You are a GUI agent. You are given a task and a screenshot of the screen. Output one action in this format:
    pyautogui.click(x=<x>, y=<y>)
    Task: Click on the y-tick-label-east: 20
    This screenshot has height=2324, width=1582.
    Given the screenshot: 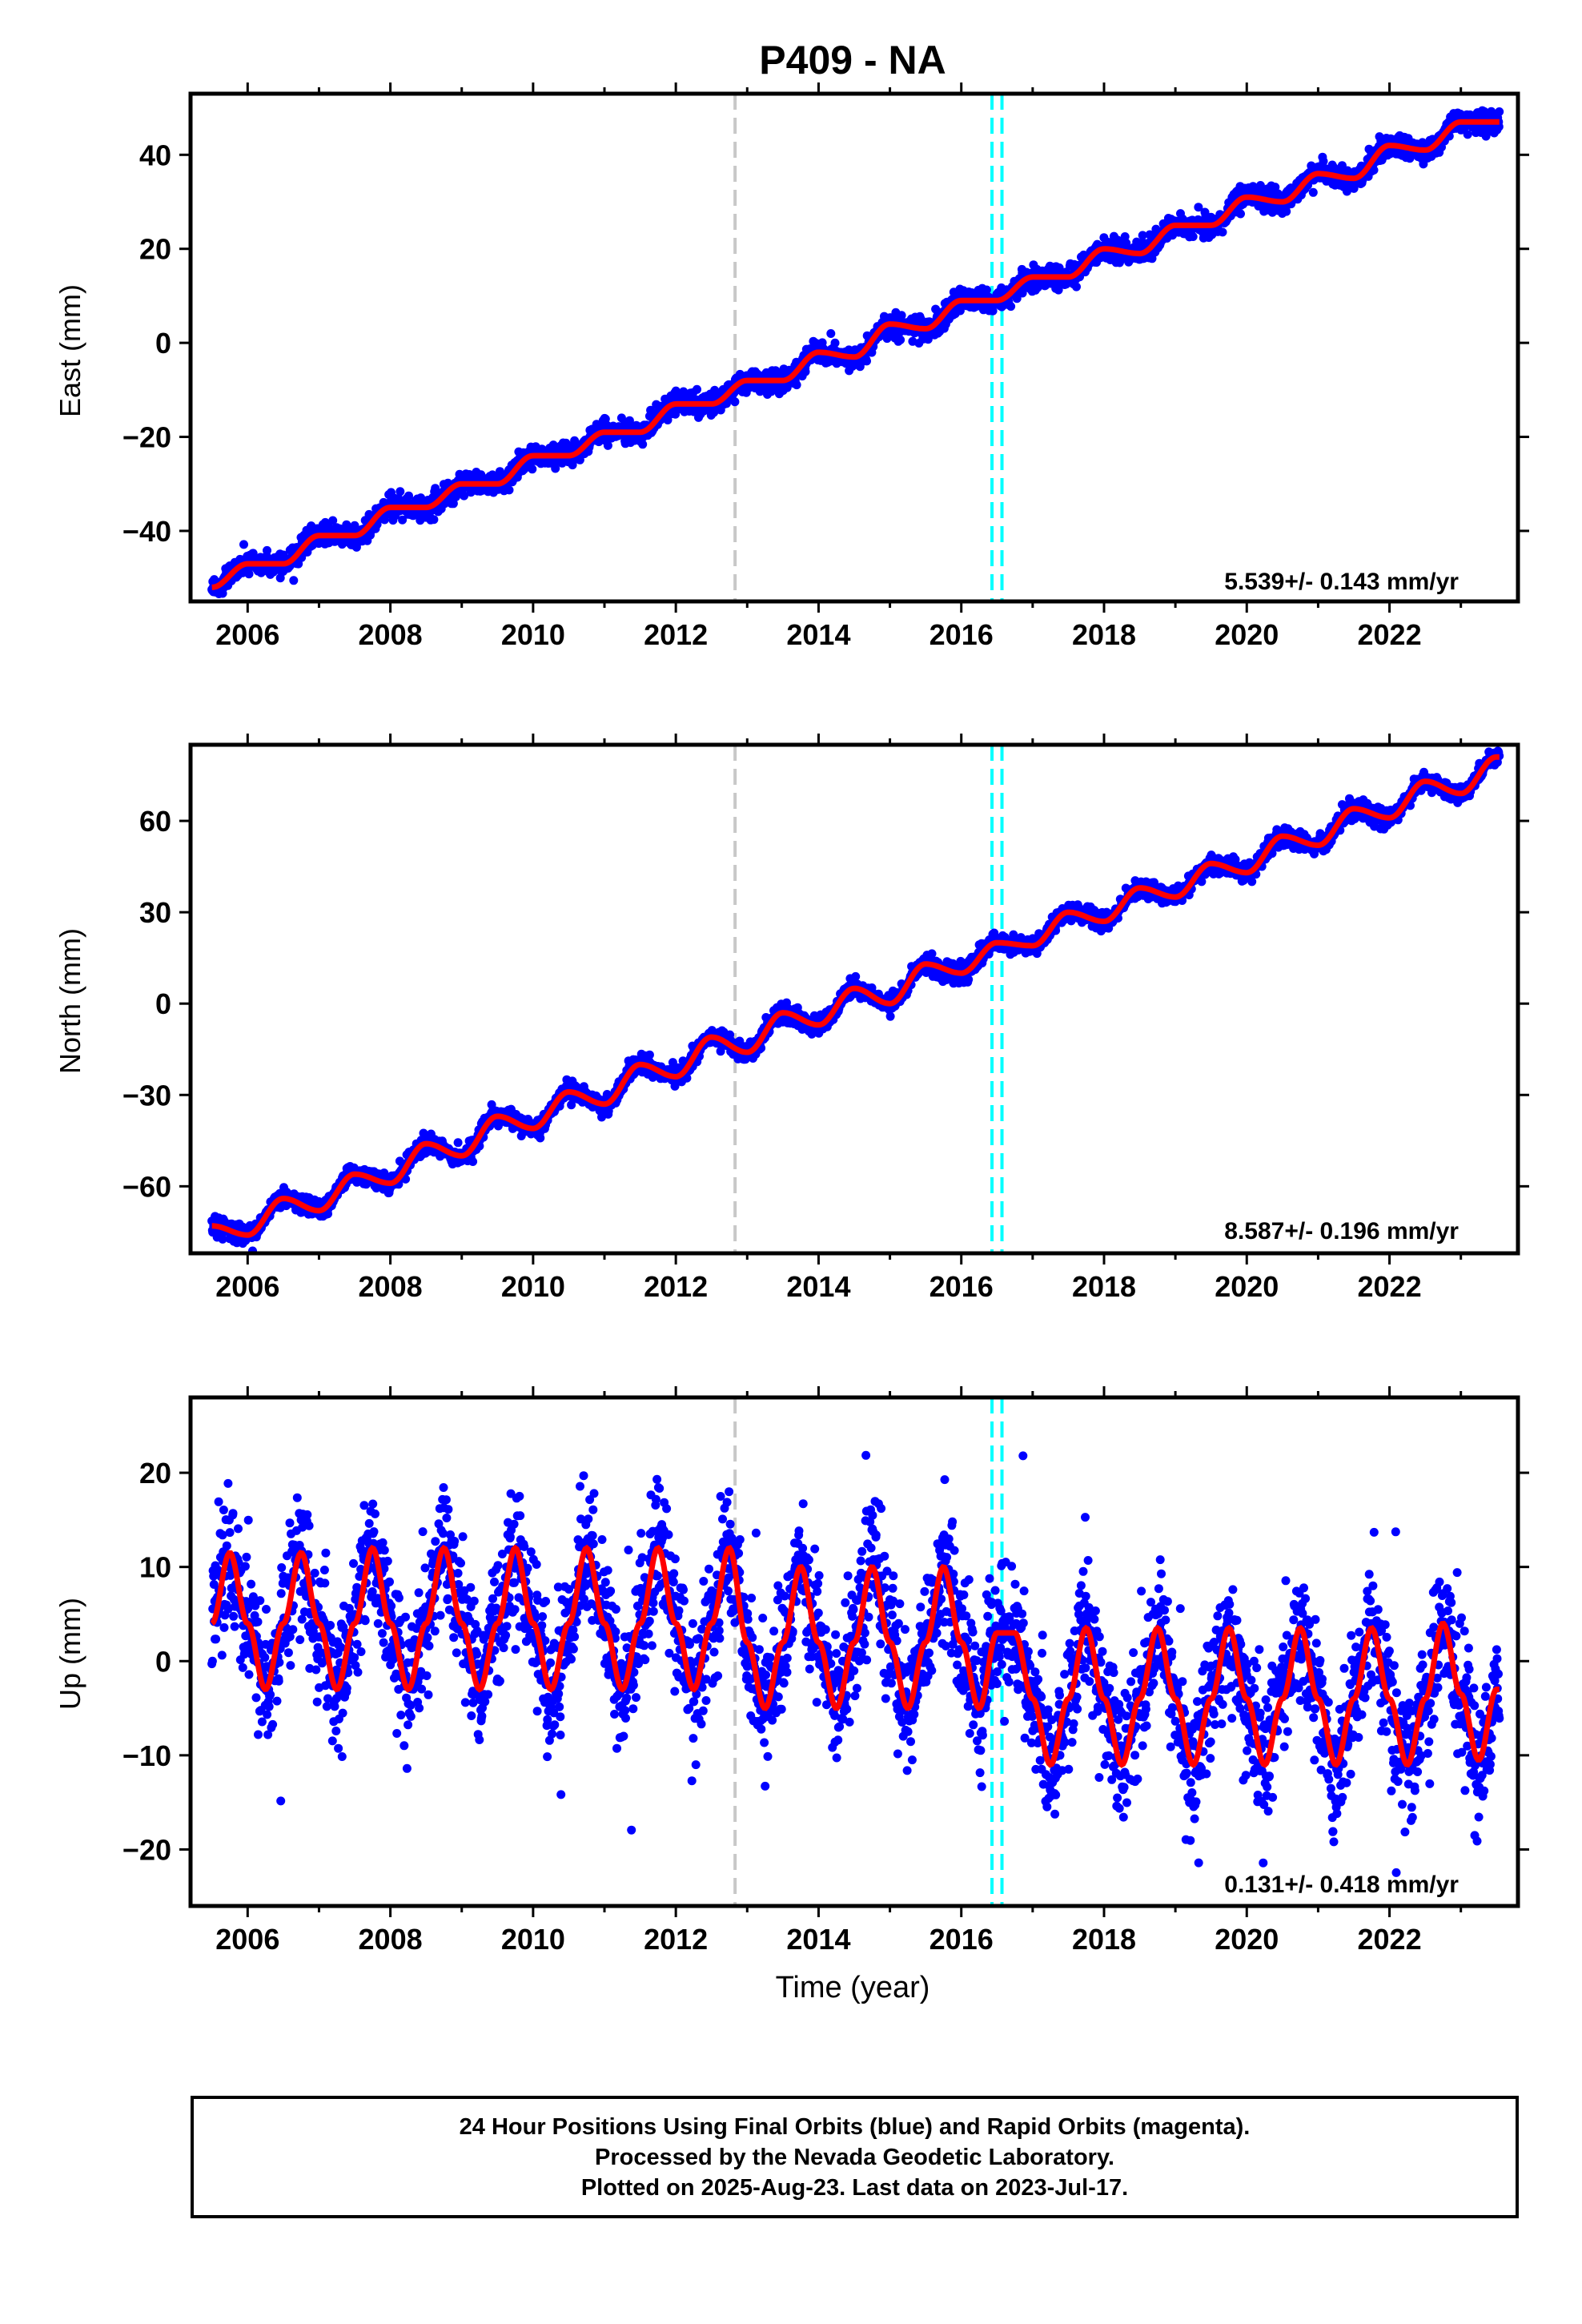 What is the action you would take?
    pyautogui.click(x=155, y=249)
    